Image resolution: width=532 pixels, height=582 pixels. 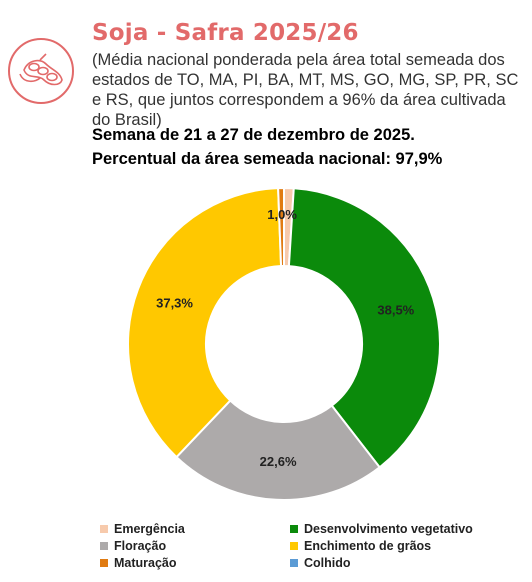 I want to click on legend-item-desenvolvimento-vegetativo: Desenvolvimento vegetativo, so click(x=381, y=529).